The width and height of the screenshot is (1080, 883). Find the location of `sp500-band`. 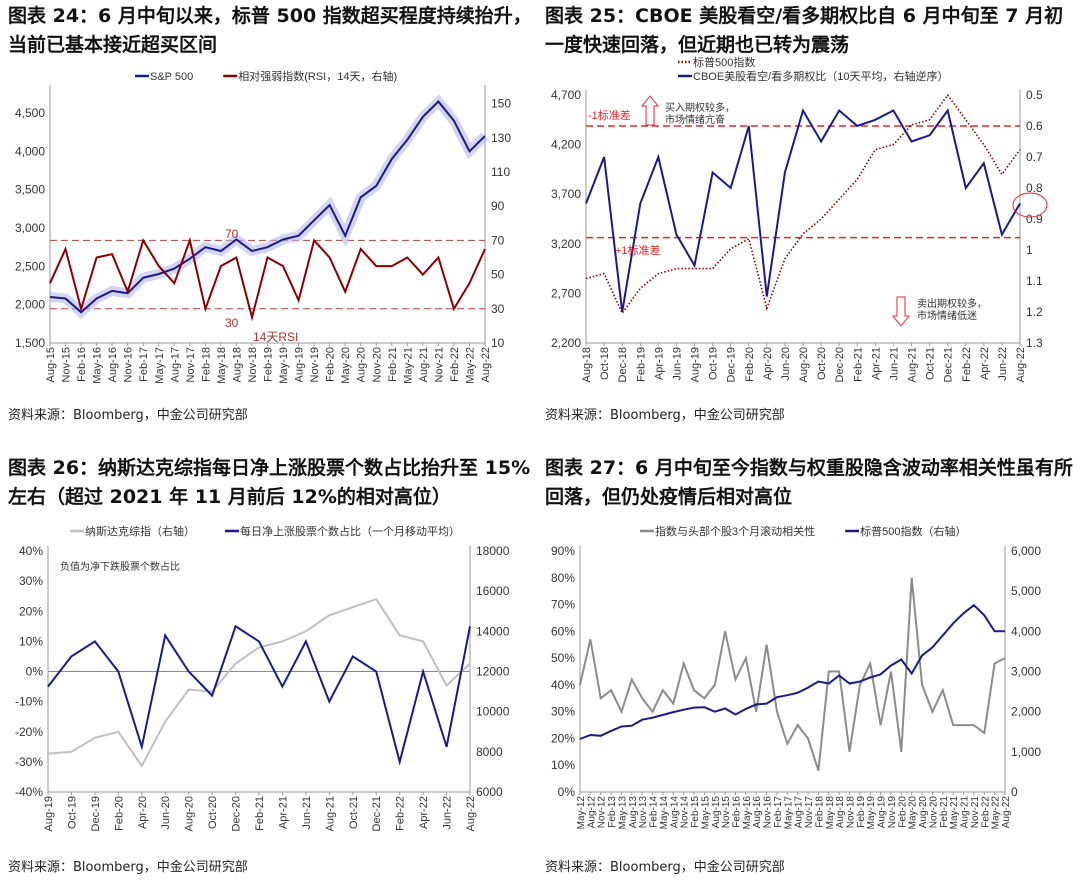

sp500-band is located at coordinates (269, 206).